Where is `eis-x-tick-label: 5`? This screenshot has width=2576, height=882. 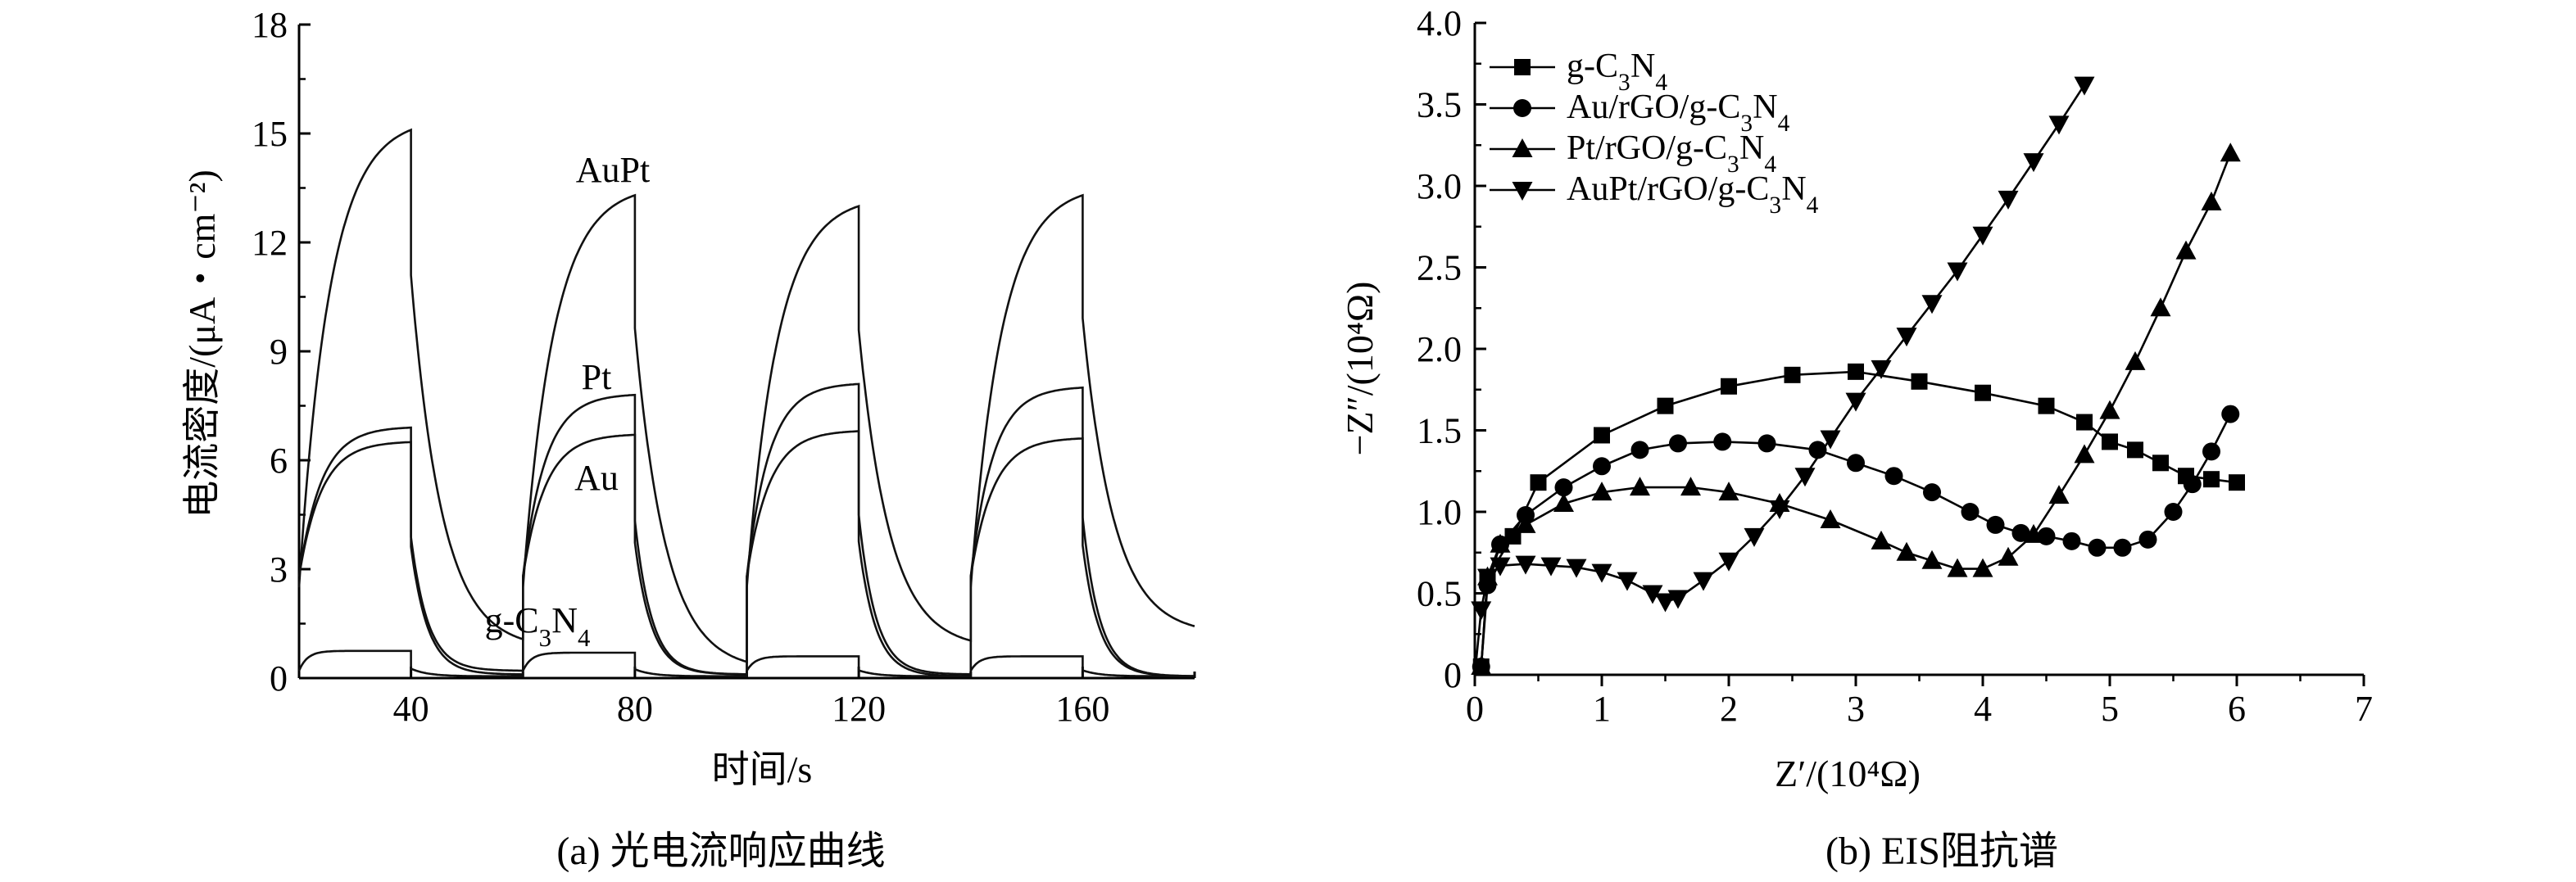
eis-x-tick-label: 5 is located at coordinates (2110, 709).